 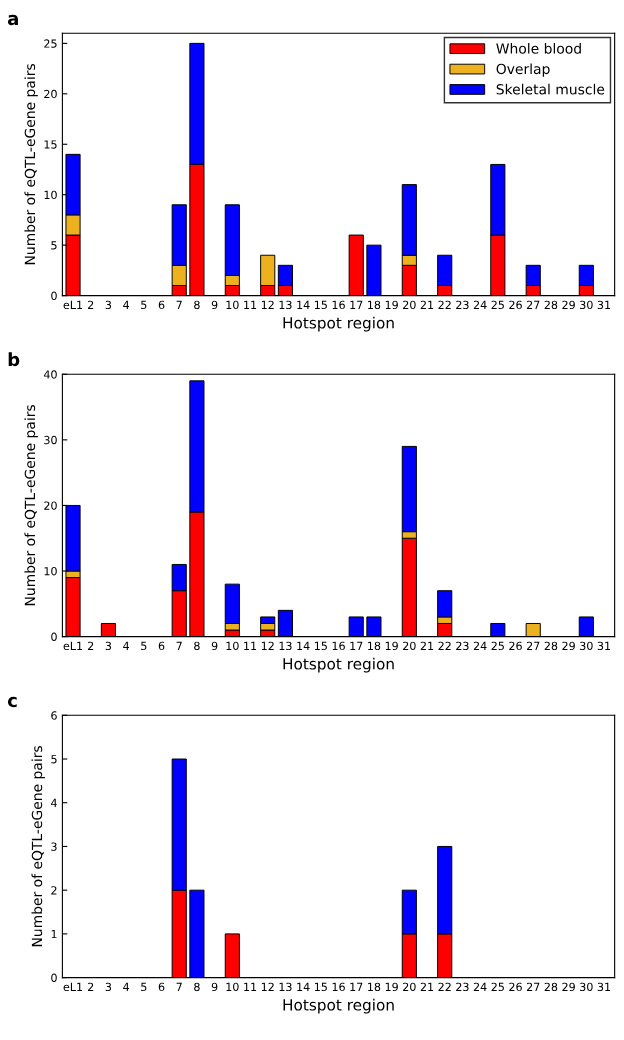 I want to click on chart-title: c, so click(x=12, y=702).